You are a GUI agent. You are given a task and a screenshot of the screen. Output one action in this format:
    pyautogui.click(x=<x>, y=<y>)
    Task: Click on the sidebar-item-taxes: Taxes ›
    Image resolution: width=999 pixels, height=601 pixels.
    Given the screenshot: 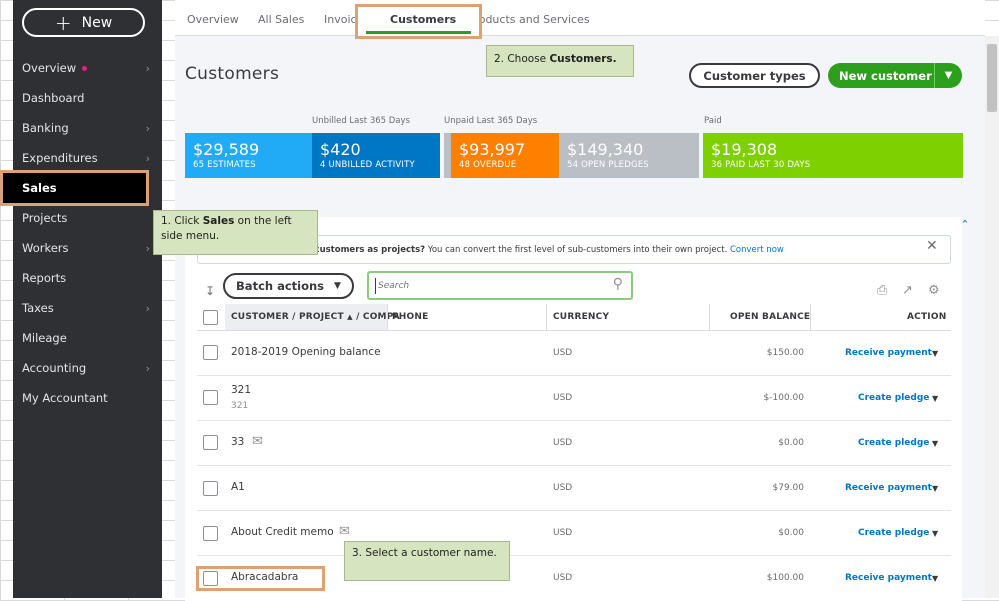 What is the action you would take?
    pyautogui.click(x=86, y=308)
    